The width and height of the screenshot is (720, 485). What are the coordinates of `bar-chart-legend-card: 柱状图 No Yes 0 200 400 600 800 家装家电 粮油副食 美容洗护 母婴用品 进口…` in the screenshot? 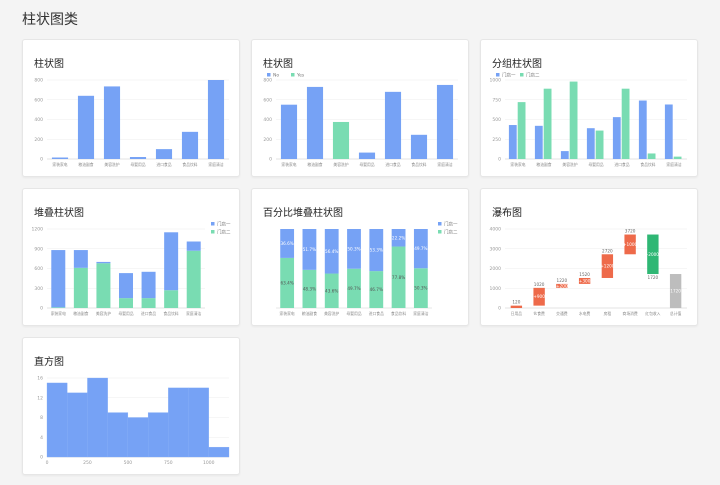 It's located at (360, 108).